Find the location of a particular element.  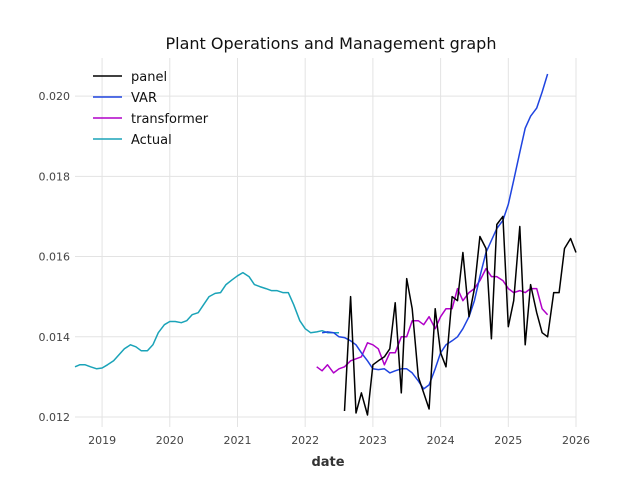

legend: panel VAR transformer Actual is located at coordinates (151, 109).